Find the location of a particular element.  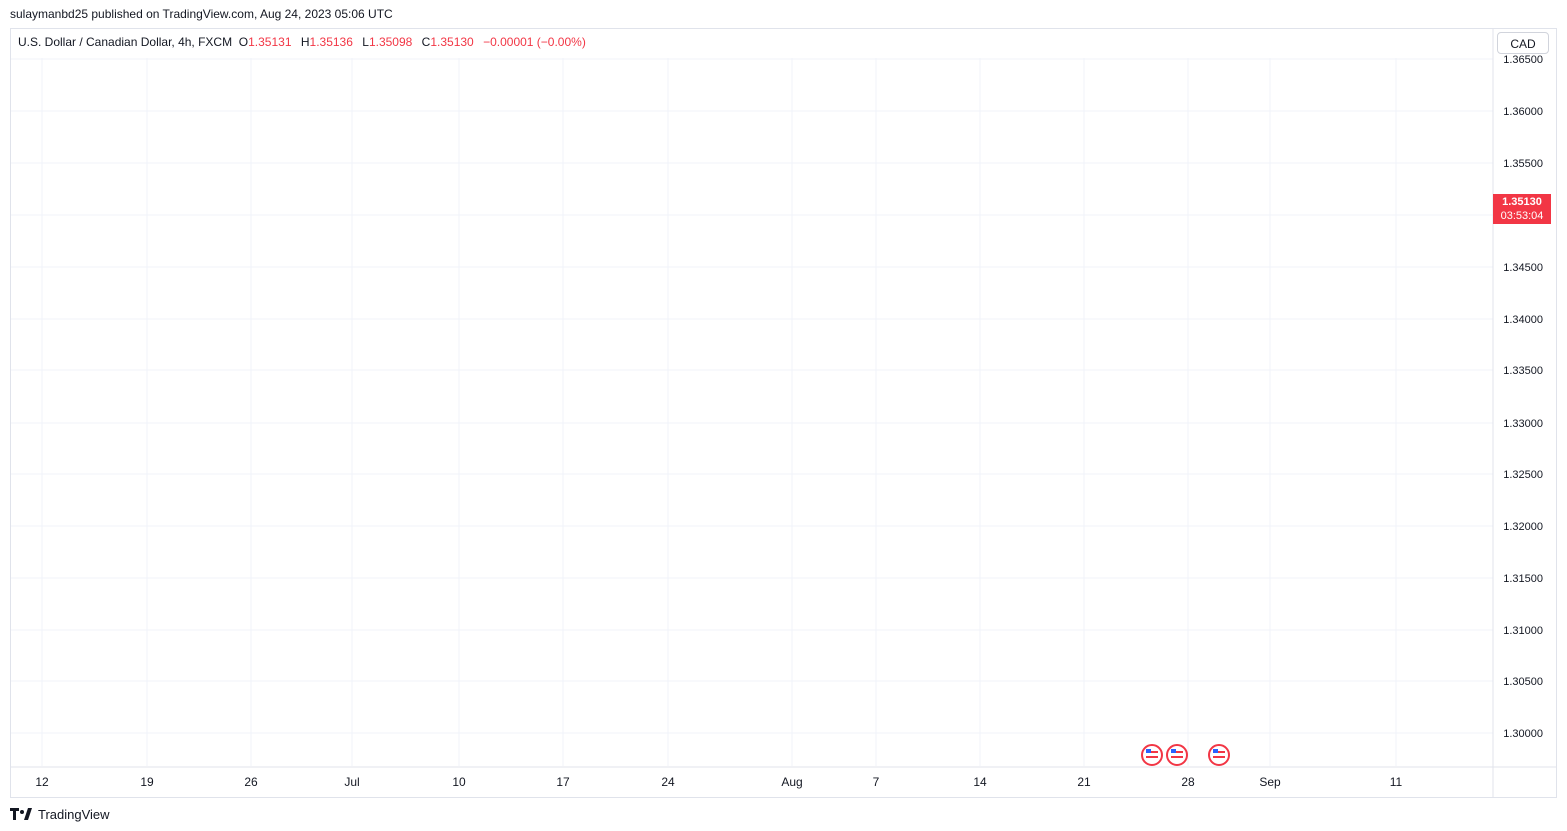

footer-brand-text: TradingView is located at coordinates (74, 814).